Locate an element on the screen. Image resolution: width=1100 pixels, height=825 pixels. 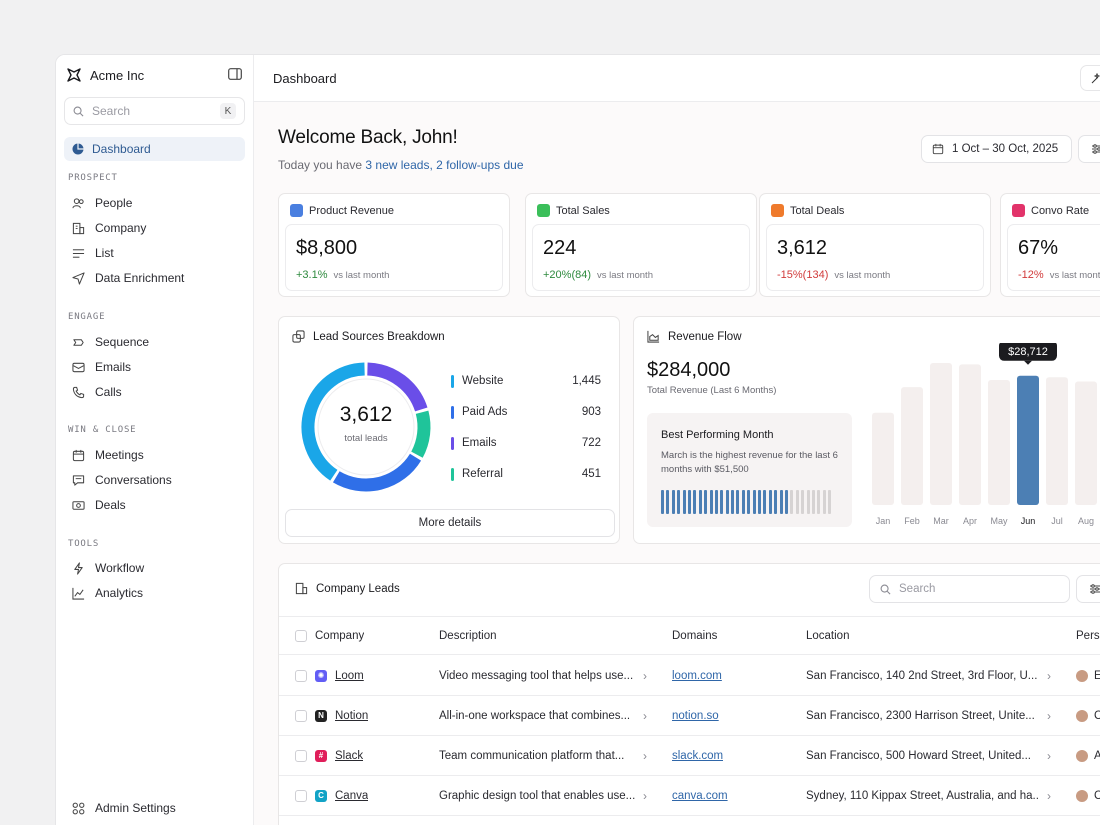
sidebar-item-emails: Emails is located at coordinates (101, 367).